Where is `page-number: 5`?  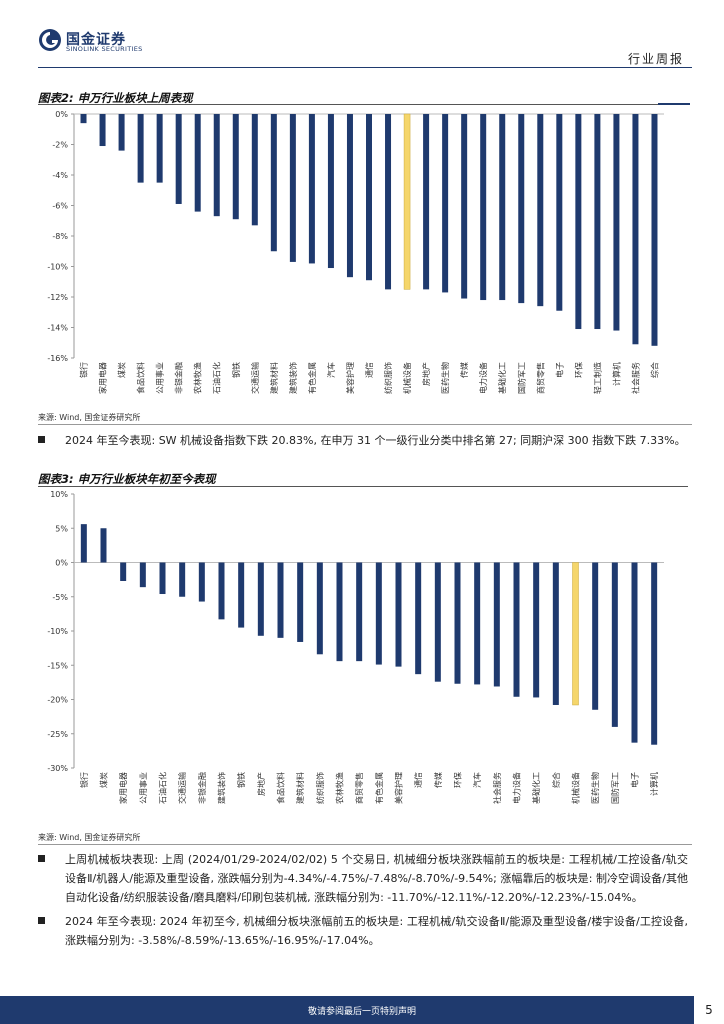 page-number: 5 is located at coordinates (709, 1010).